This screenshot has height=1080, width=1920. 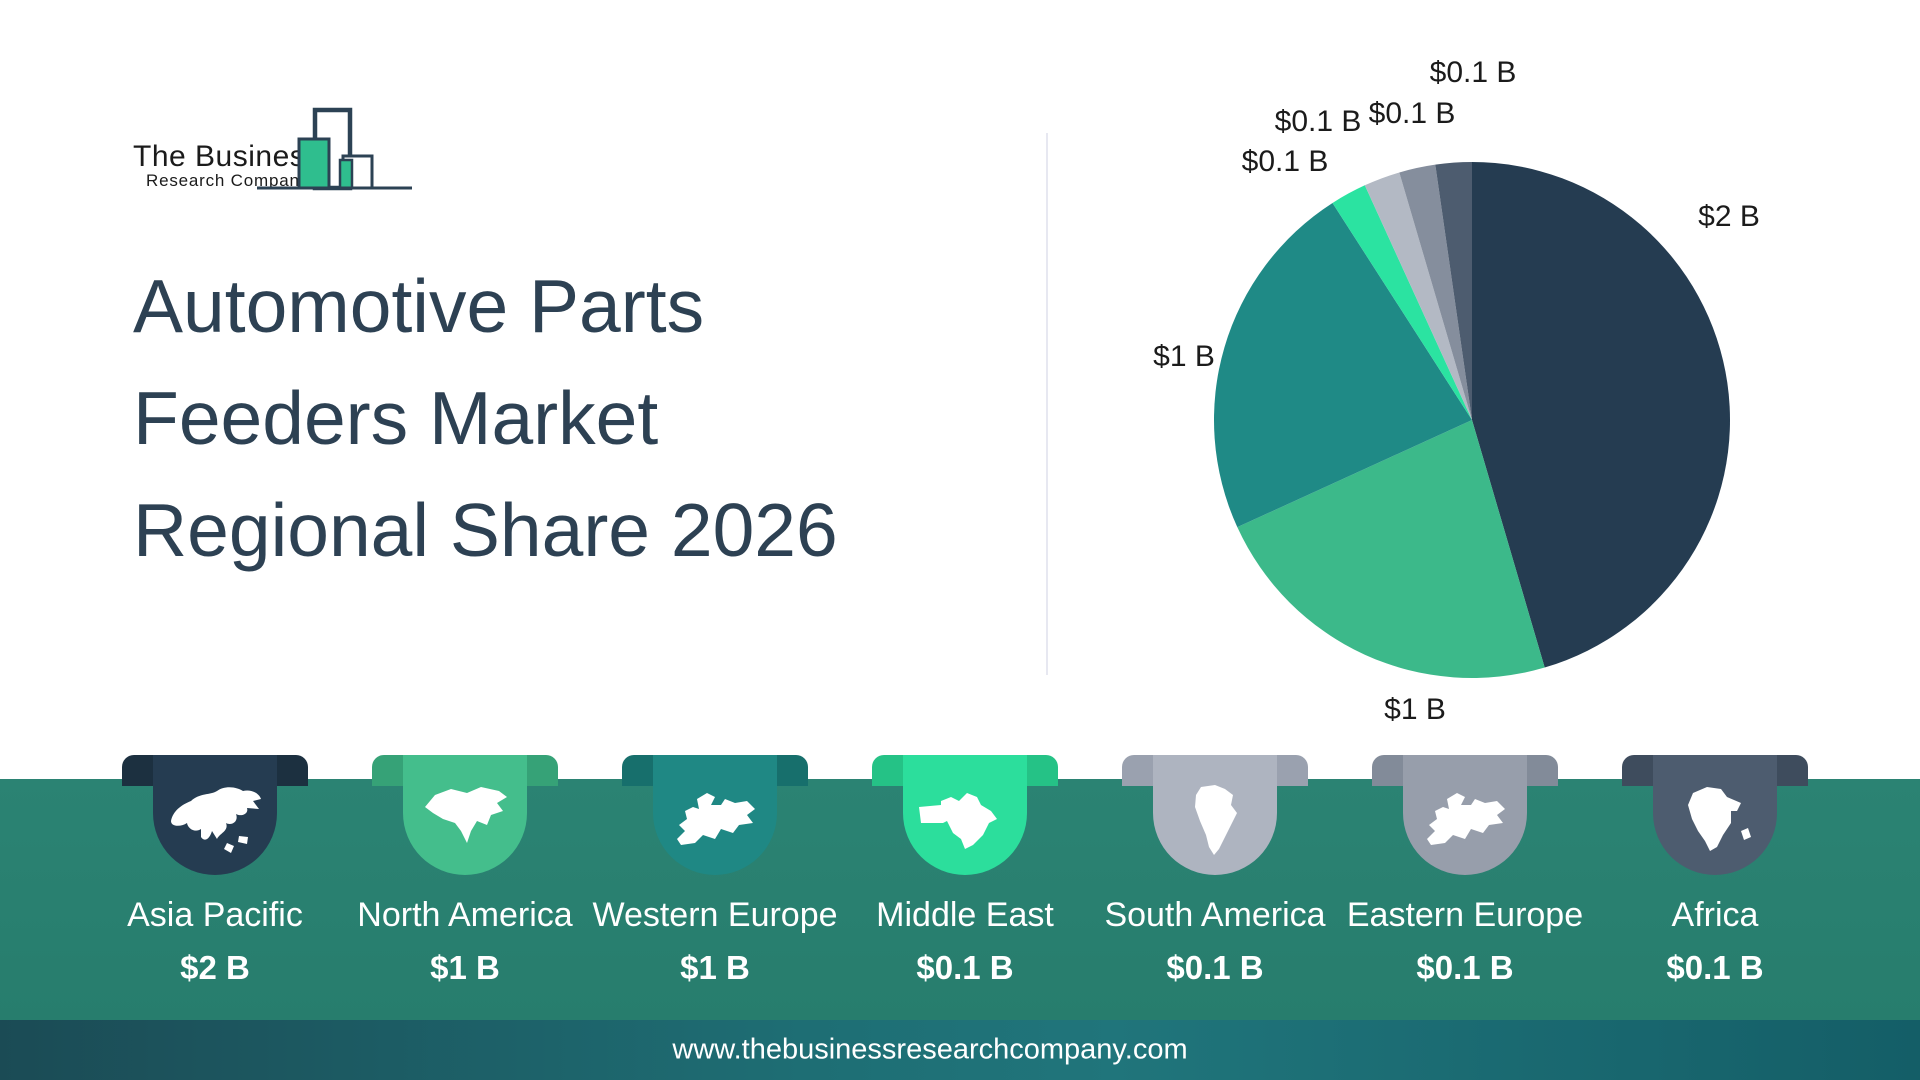 I want to click on middle-east-icon, so click(x=958, y=821).